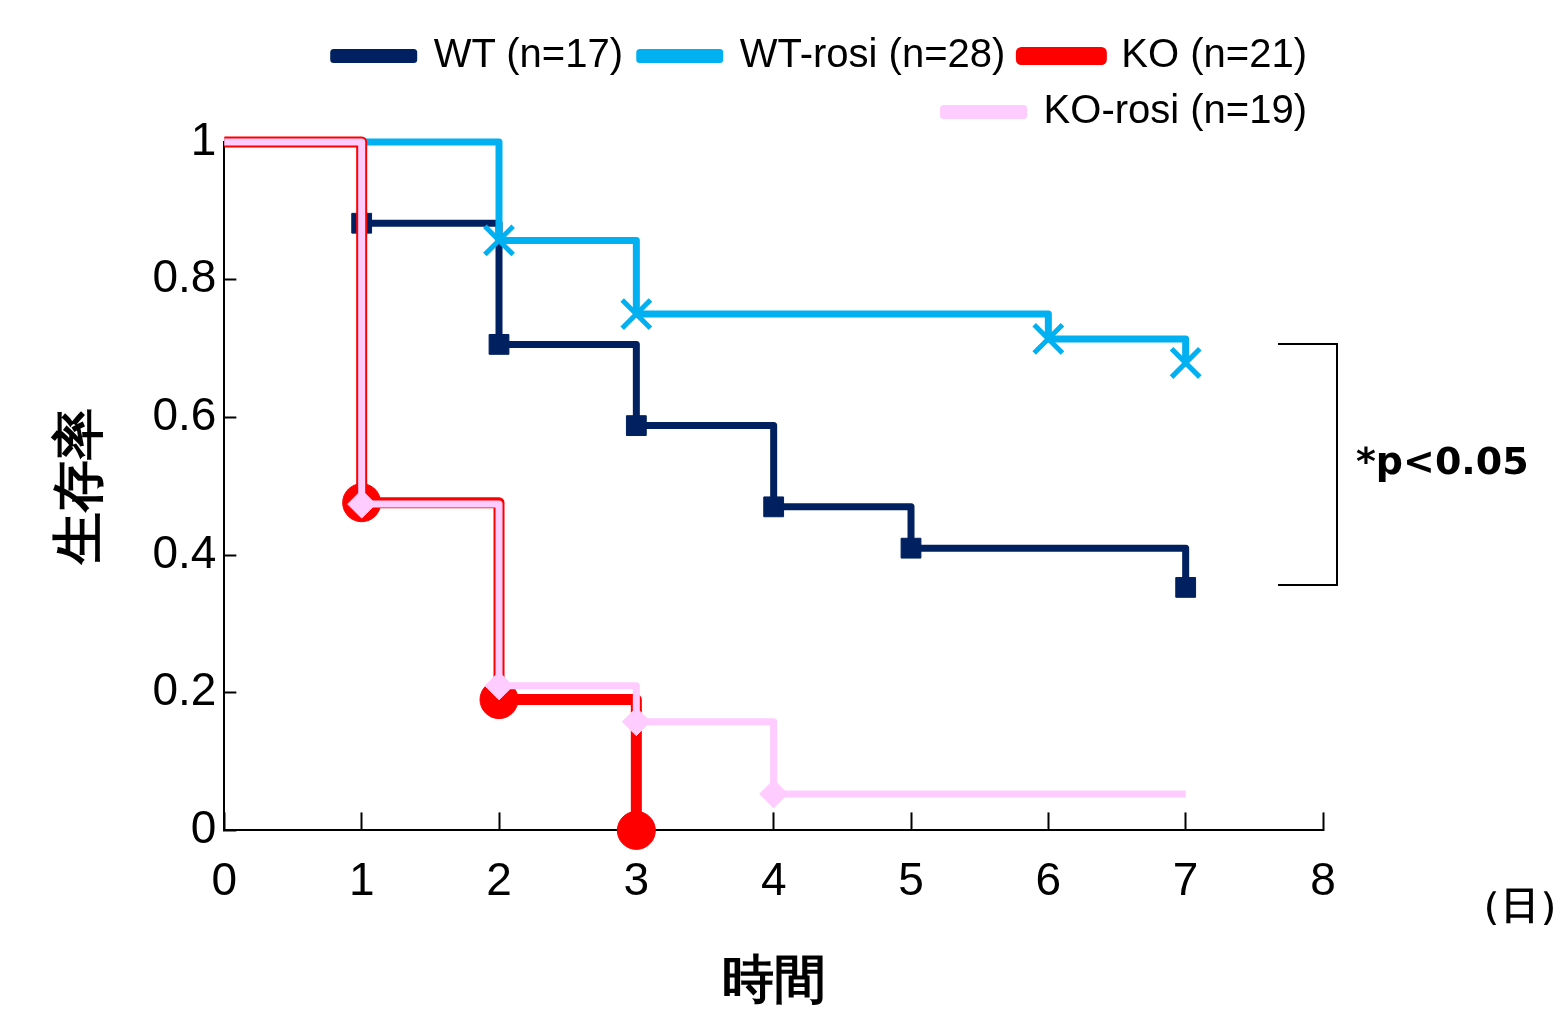  What do you see at coordinates (773, 878) in the screenshot?
I see `x-tick-label: 4` at bounding box center [773, 878].